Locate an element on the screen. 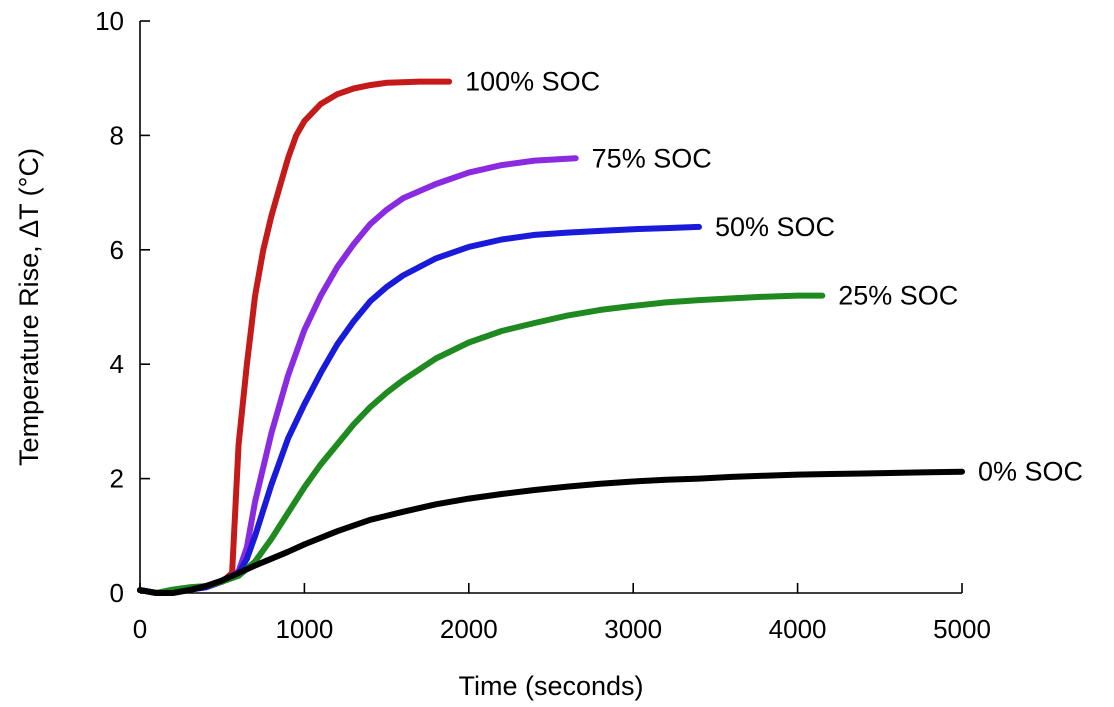  y-tick-label: 0 is located at coordinates (117, 593).